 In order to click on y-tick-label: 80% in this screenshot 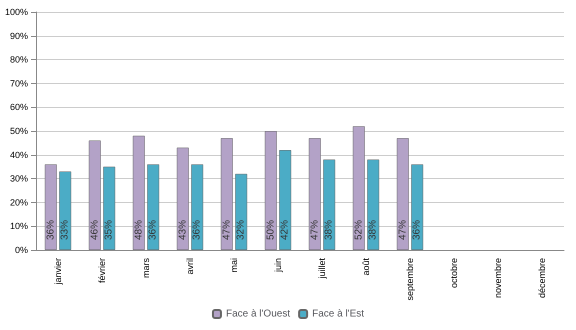, I will do `click(19, 59)`.